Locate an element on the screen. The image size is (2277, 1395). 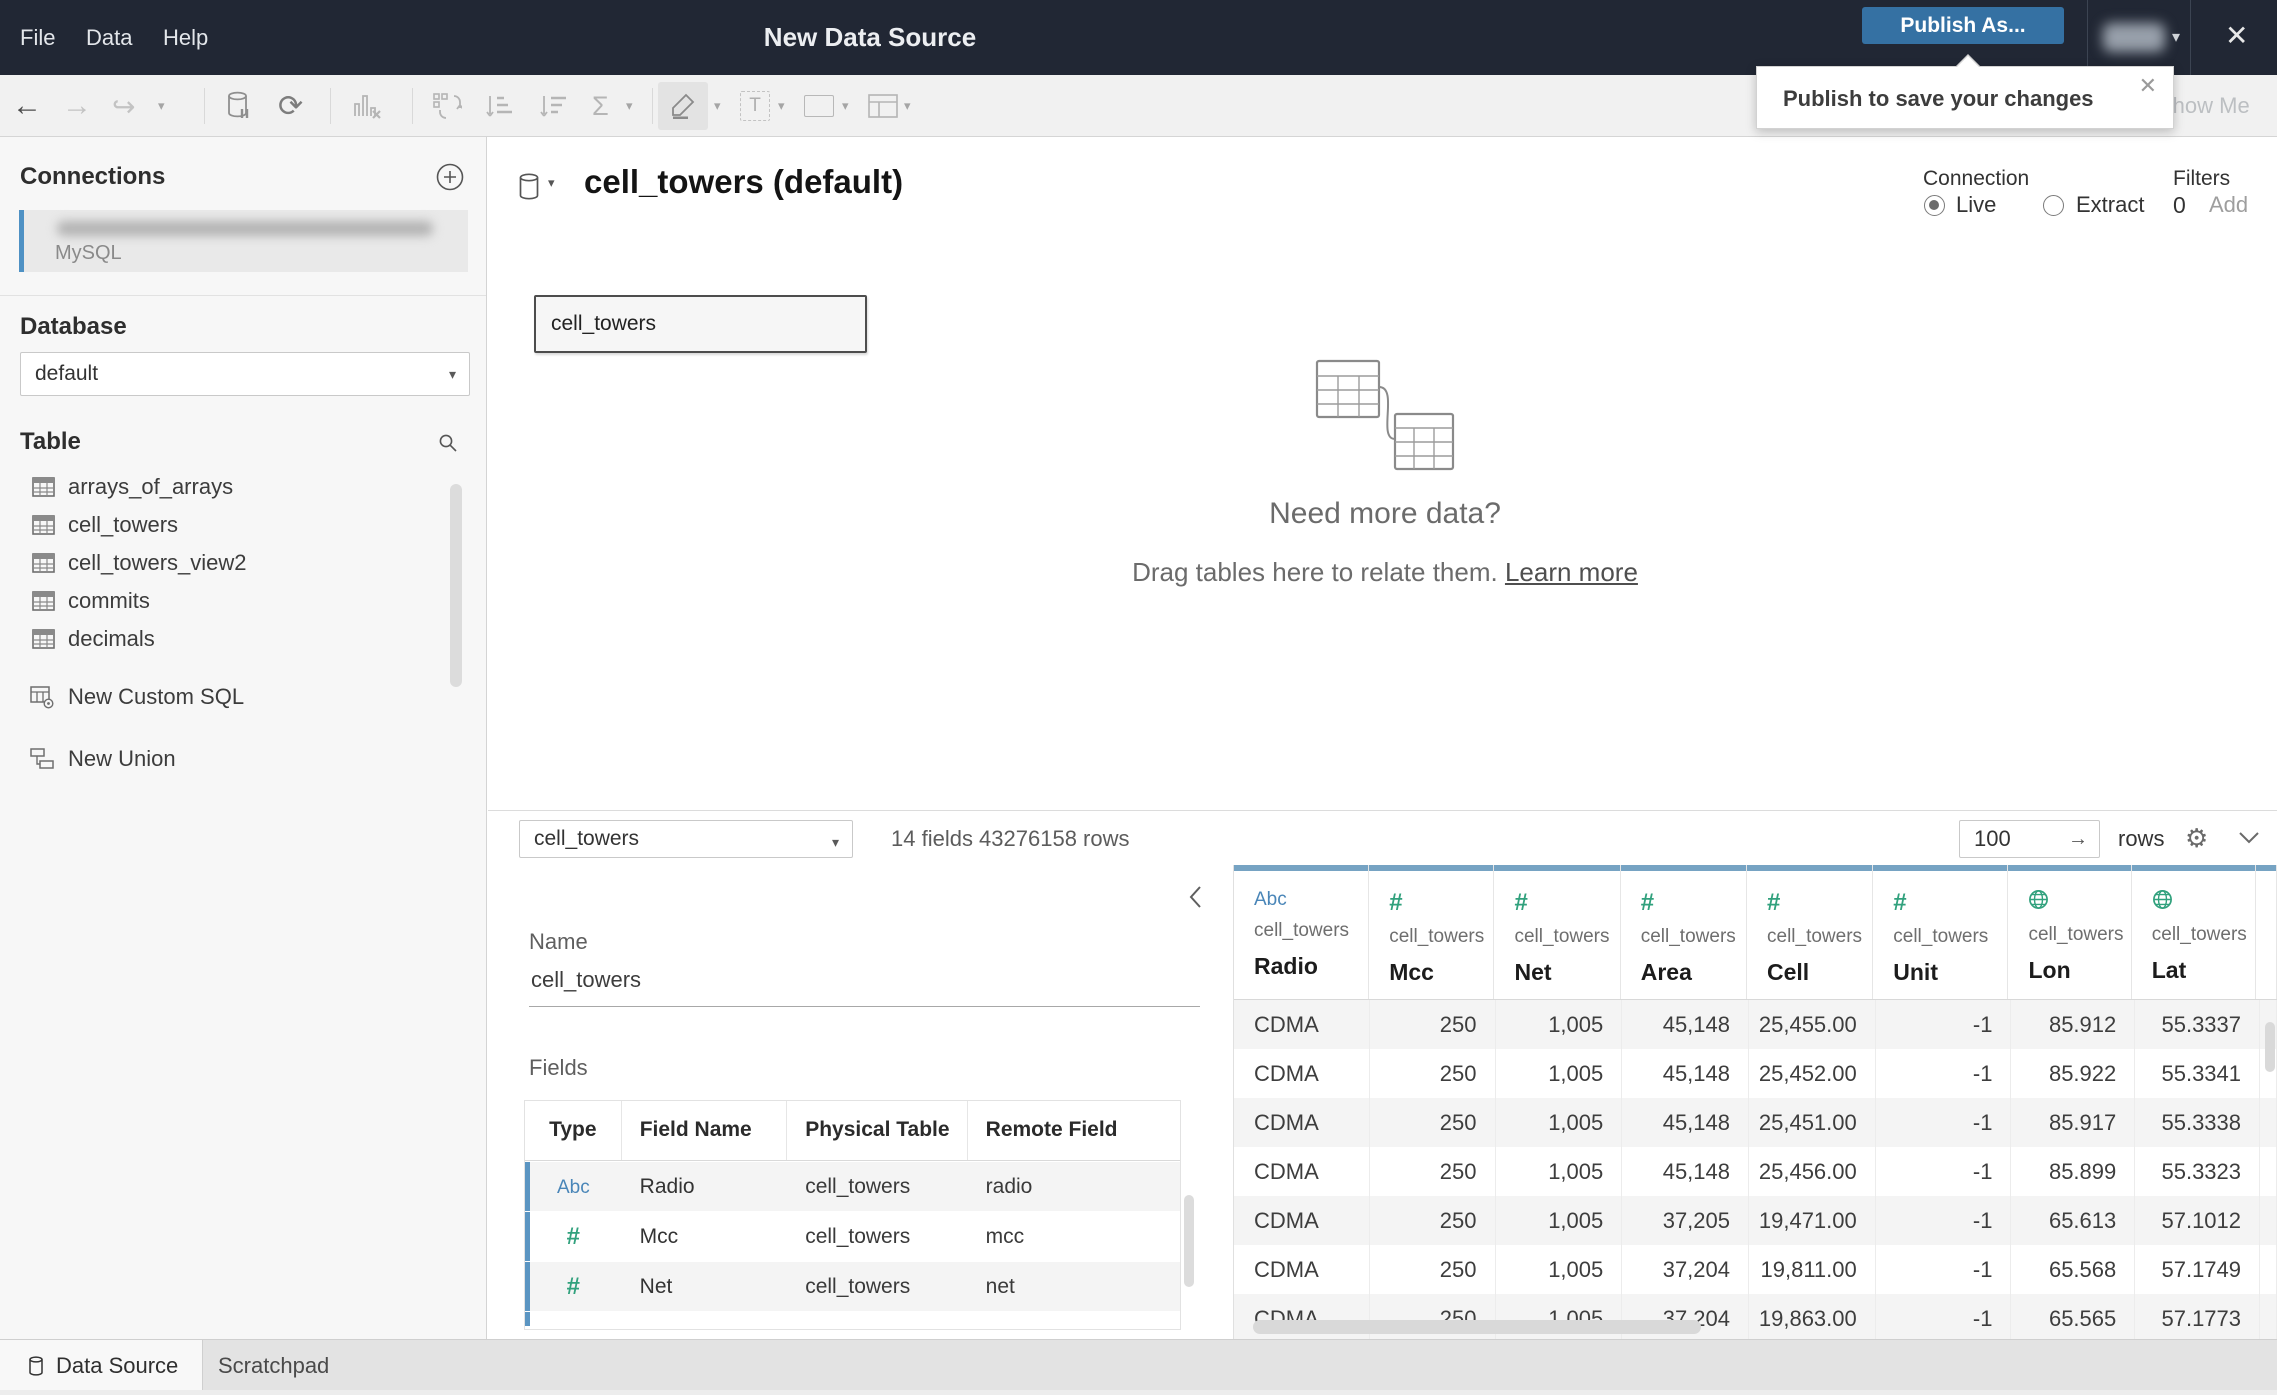
fields-scrollbar-thumb is located at coordinates (1189, 1241).